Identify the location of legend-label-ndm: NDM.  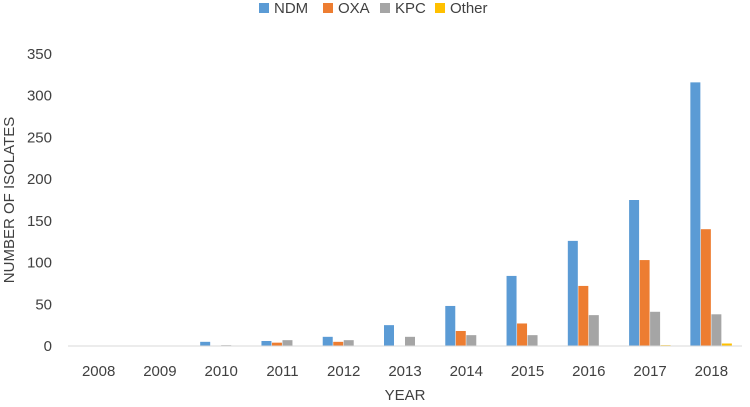
(291, 8).